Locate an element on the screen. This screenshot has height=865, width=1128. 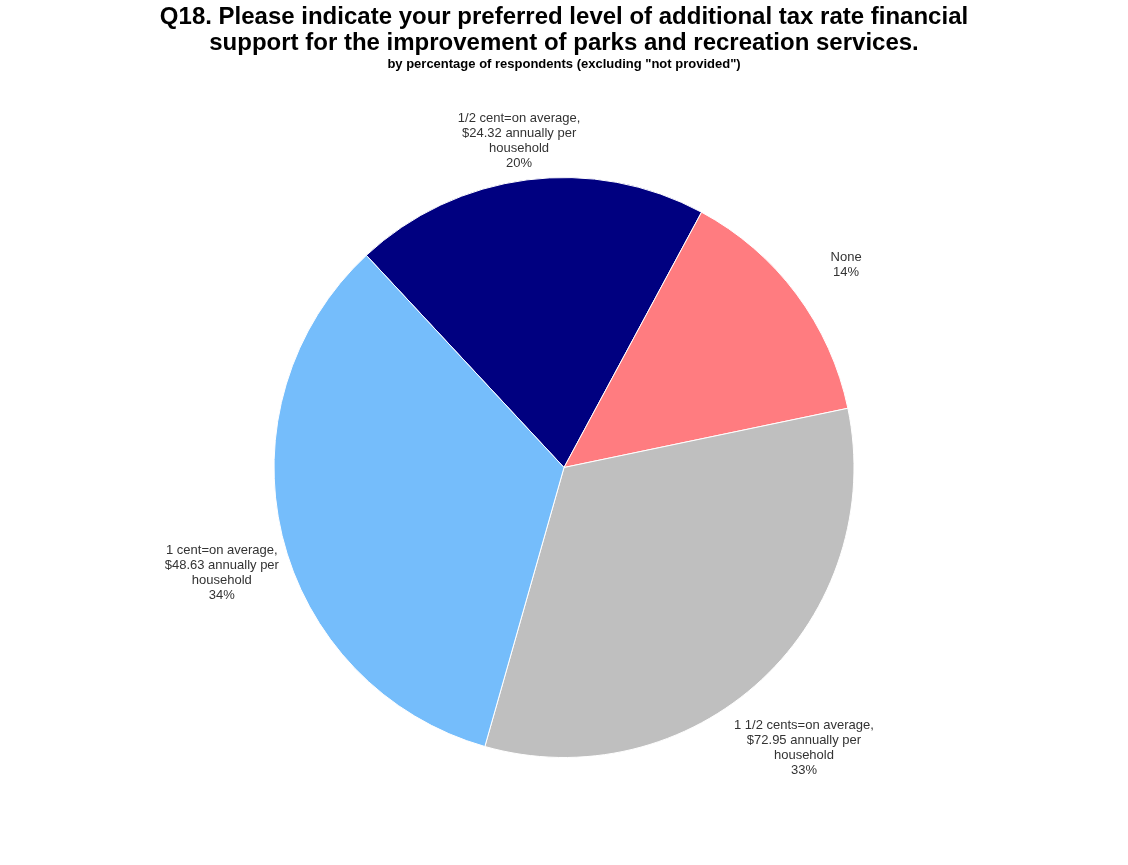
slice-label: 1/2 cent=on average, $24.32 annually per household is located at coordinates (519, 133).